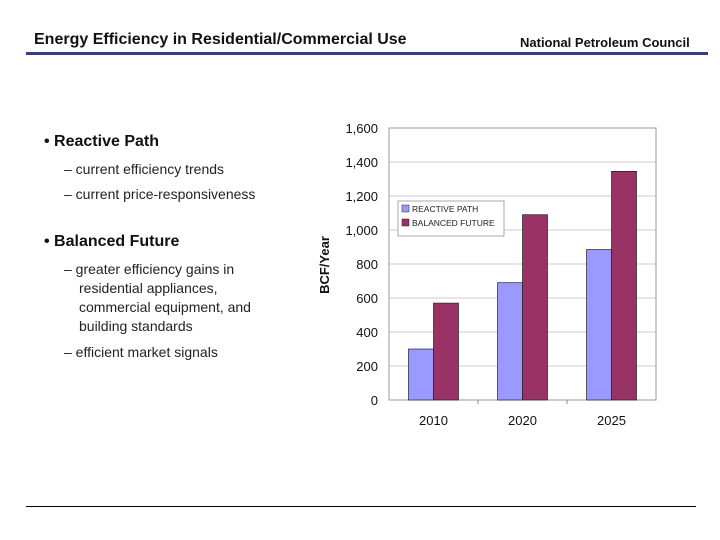  I want to click on footer-divider, so click(361, 506).